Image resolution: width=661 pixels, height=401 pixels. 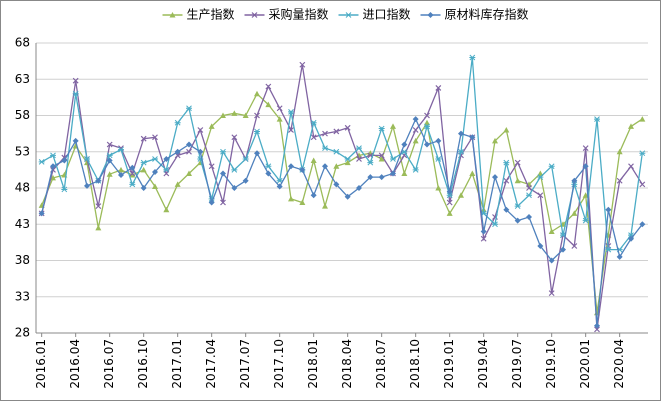 I want to click on x-tick-label: 2019.04, so click(x=483, y=364).